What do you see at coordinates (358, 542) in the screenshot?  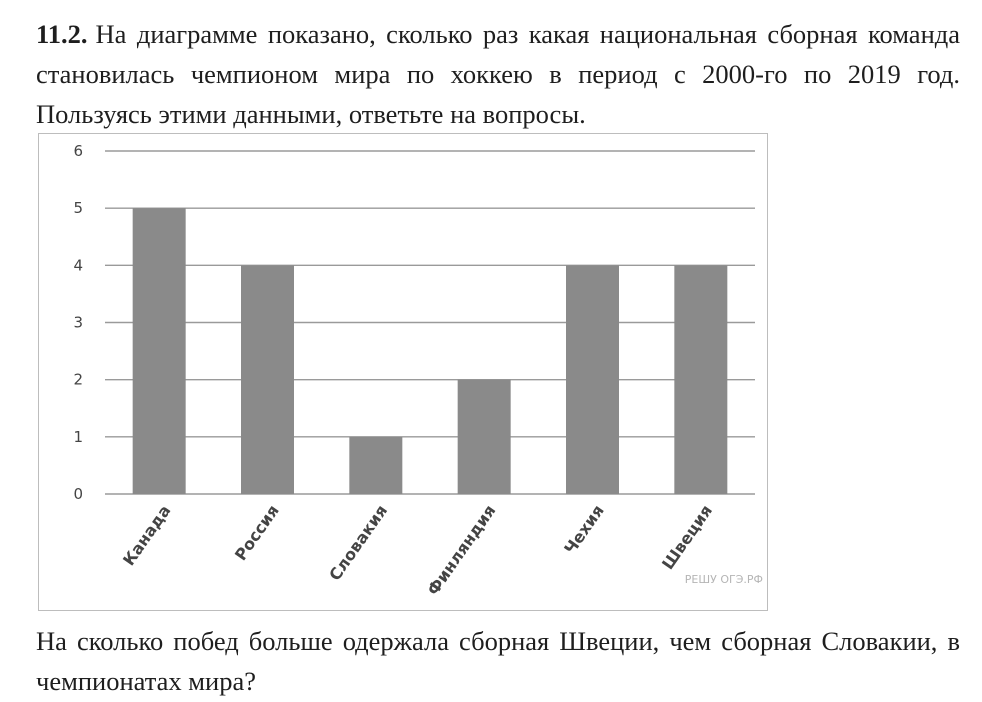 I see `x-category-label: Словакия` at bounding box center [358, 542].